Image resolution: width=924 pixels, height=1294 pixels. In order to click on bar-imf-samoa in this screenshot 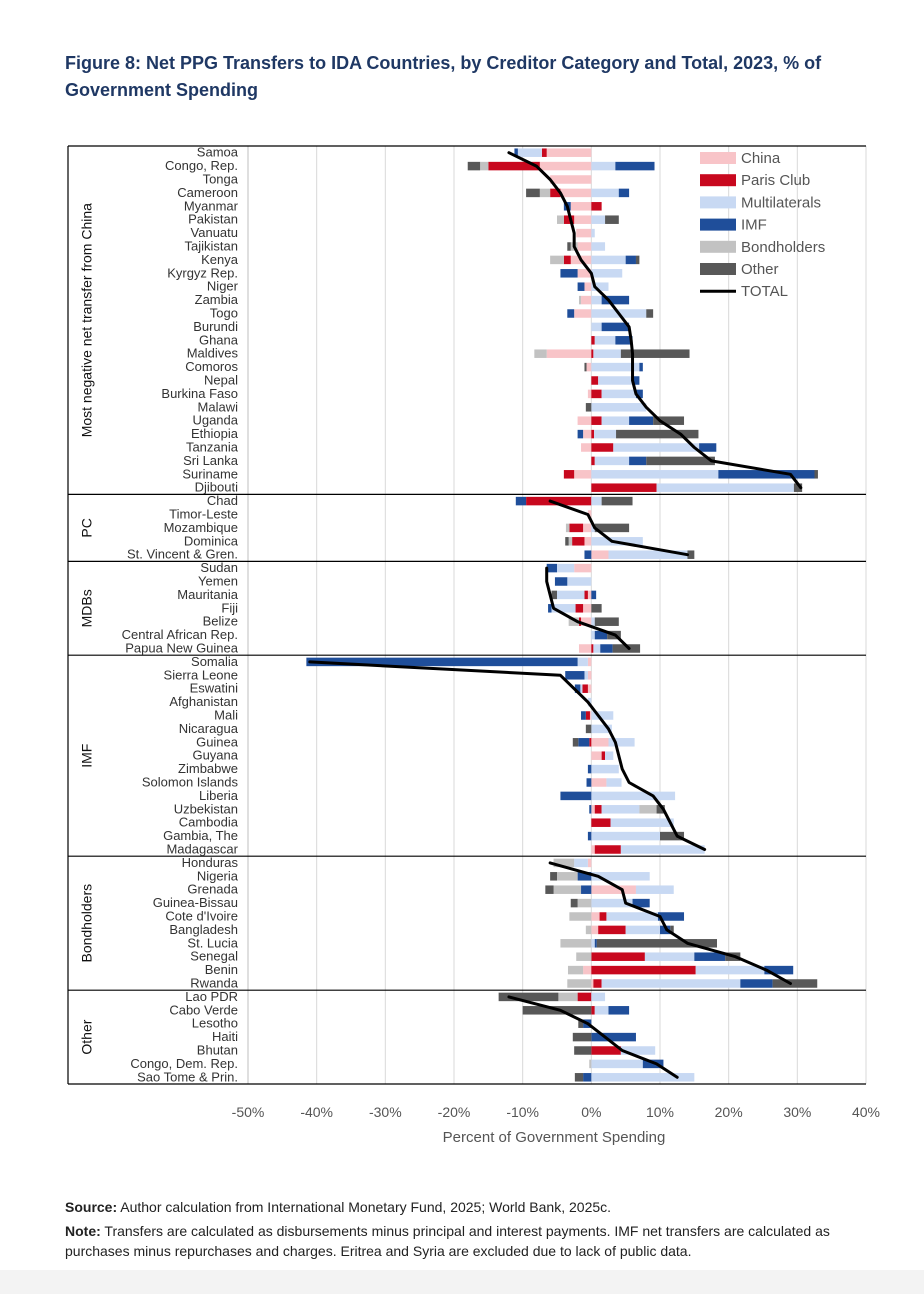, I will do `click(516, 152)`.